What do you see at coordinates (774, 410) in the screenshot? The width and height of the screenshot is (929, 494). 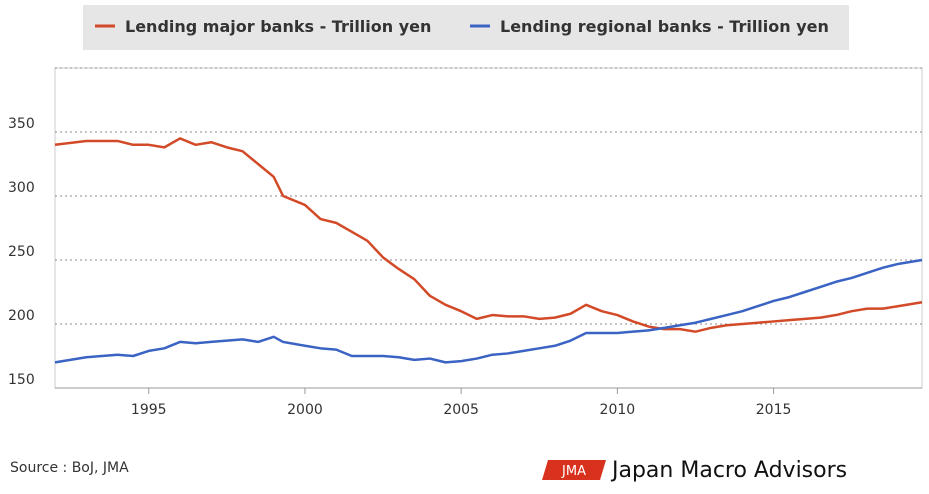 I see `x-tick-label: 2015` at bounding box center [774, 410].